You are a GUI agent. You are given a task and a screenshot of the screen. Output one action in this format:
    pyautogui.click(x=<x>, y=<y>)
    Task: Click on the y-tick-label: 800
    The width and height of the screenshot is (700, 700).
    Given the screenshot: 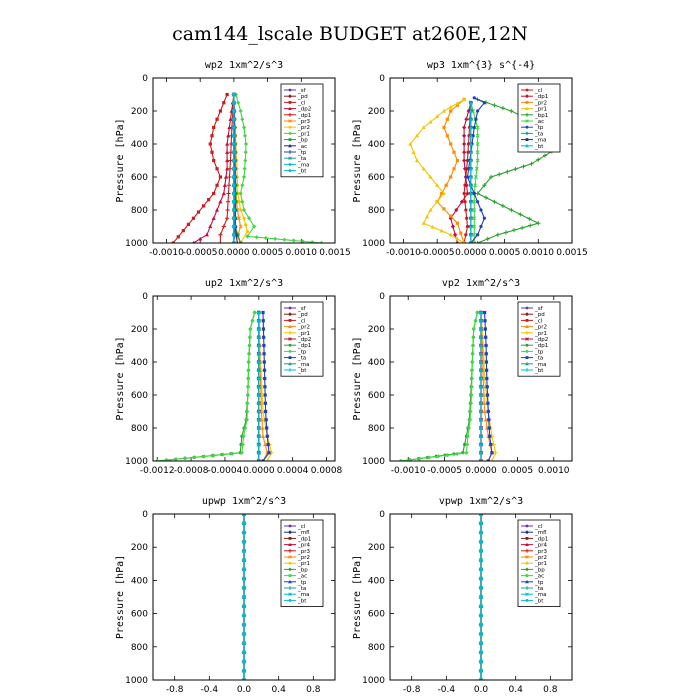 What is the action you would take?
    pyautogui.click(x=139, y=211)
    